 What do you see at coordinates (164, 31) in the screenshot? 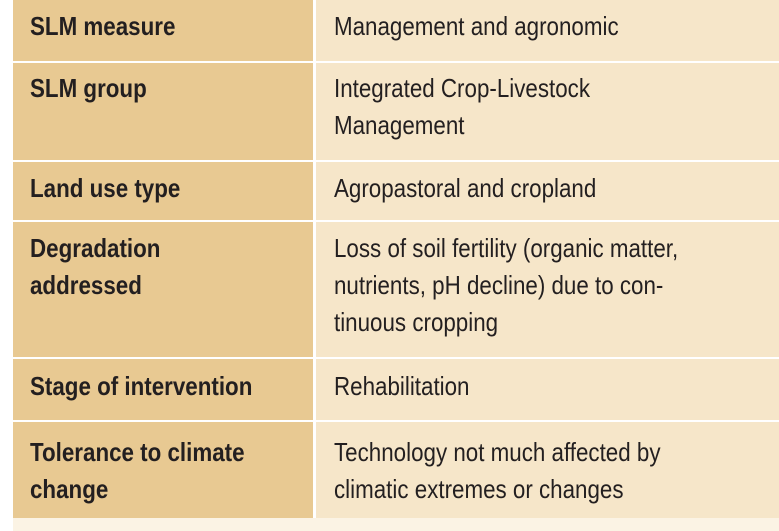
I see `row-label: SLM measure` at bounding box center [164, 31].